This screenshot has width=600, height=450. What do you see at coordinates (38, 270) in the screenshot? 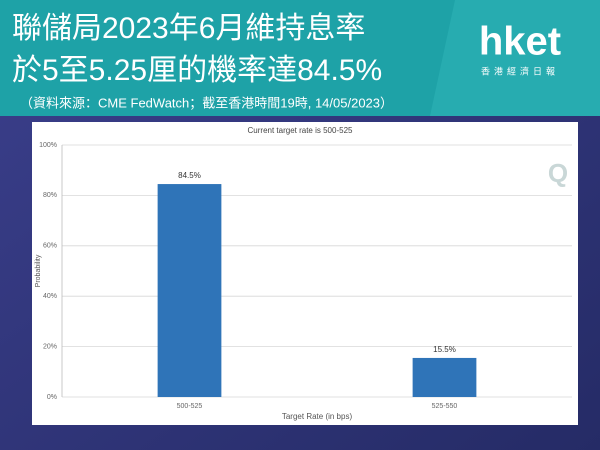
I see `y-axis-label: Probability` at bounding box center [38, 270].